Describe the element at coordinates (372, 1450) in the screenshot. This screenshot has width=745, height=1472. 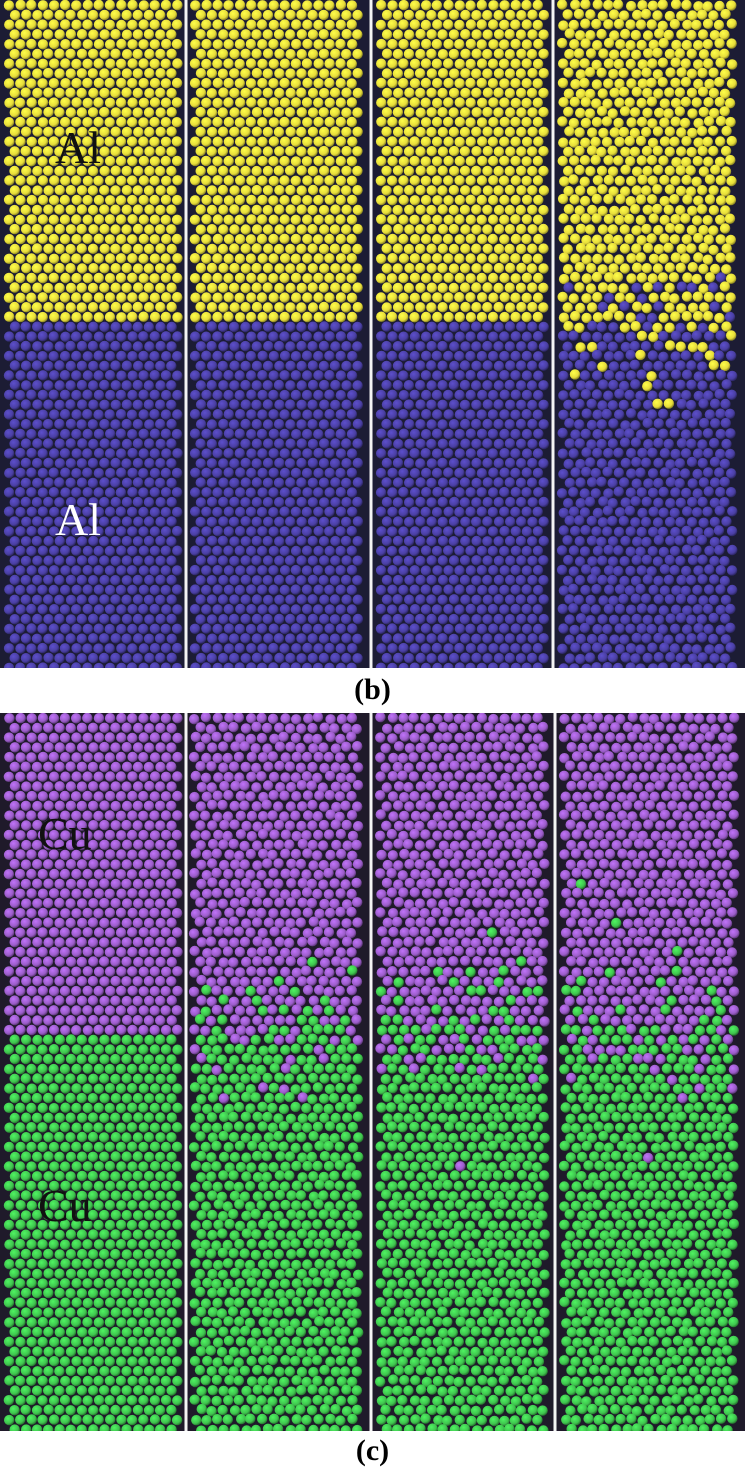
I see `panel-c-caption: (c)` at that location.